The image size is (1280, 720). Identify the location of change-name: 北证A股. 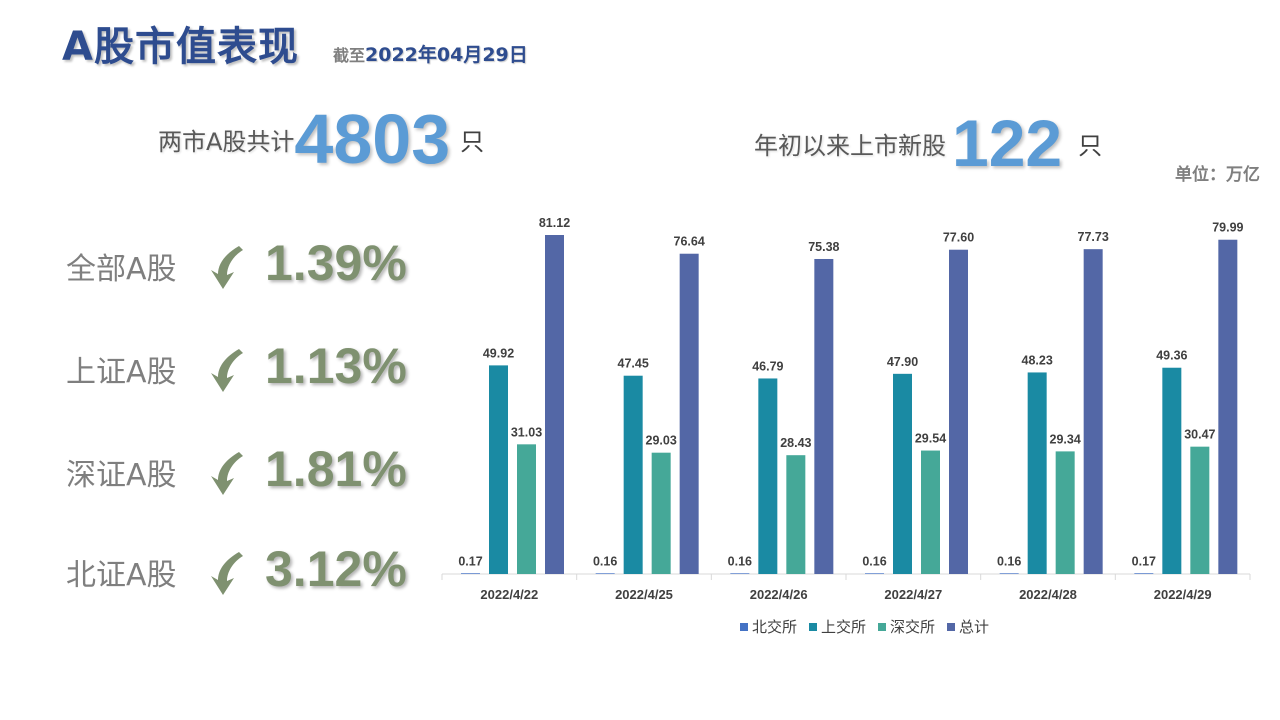
(121, 575).